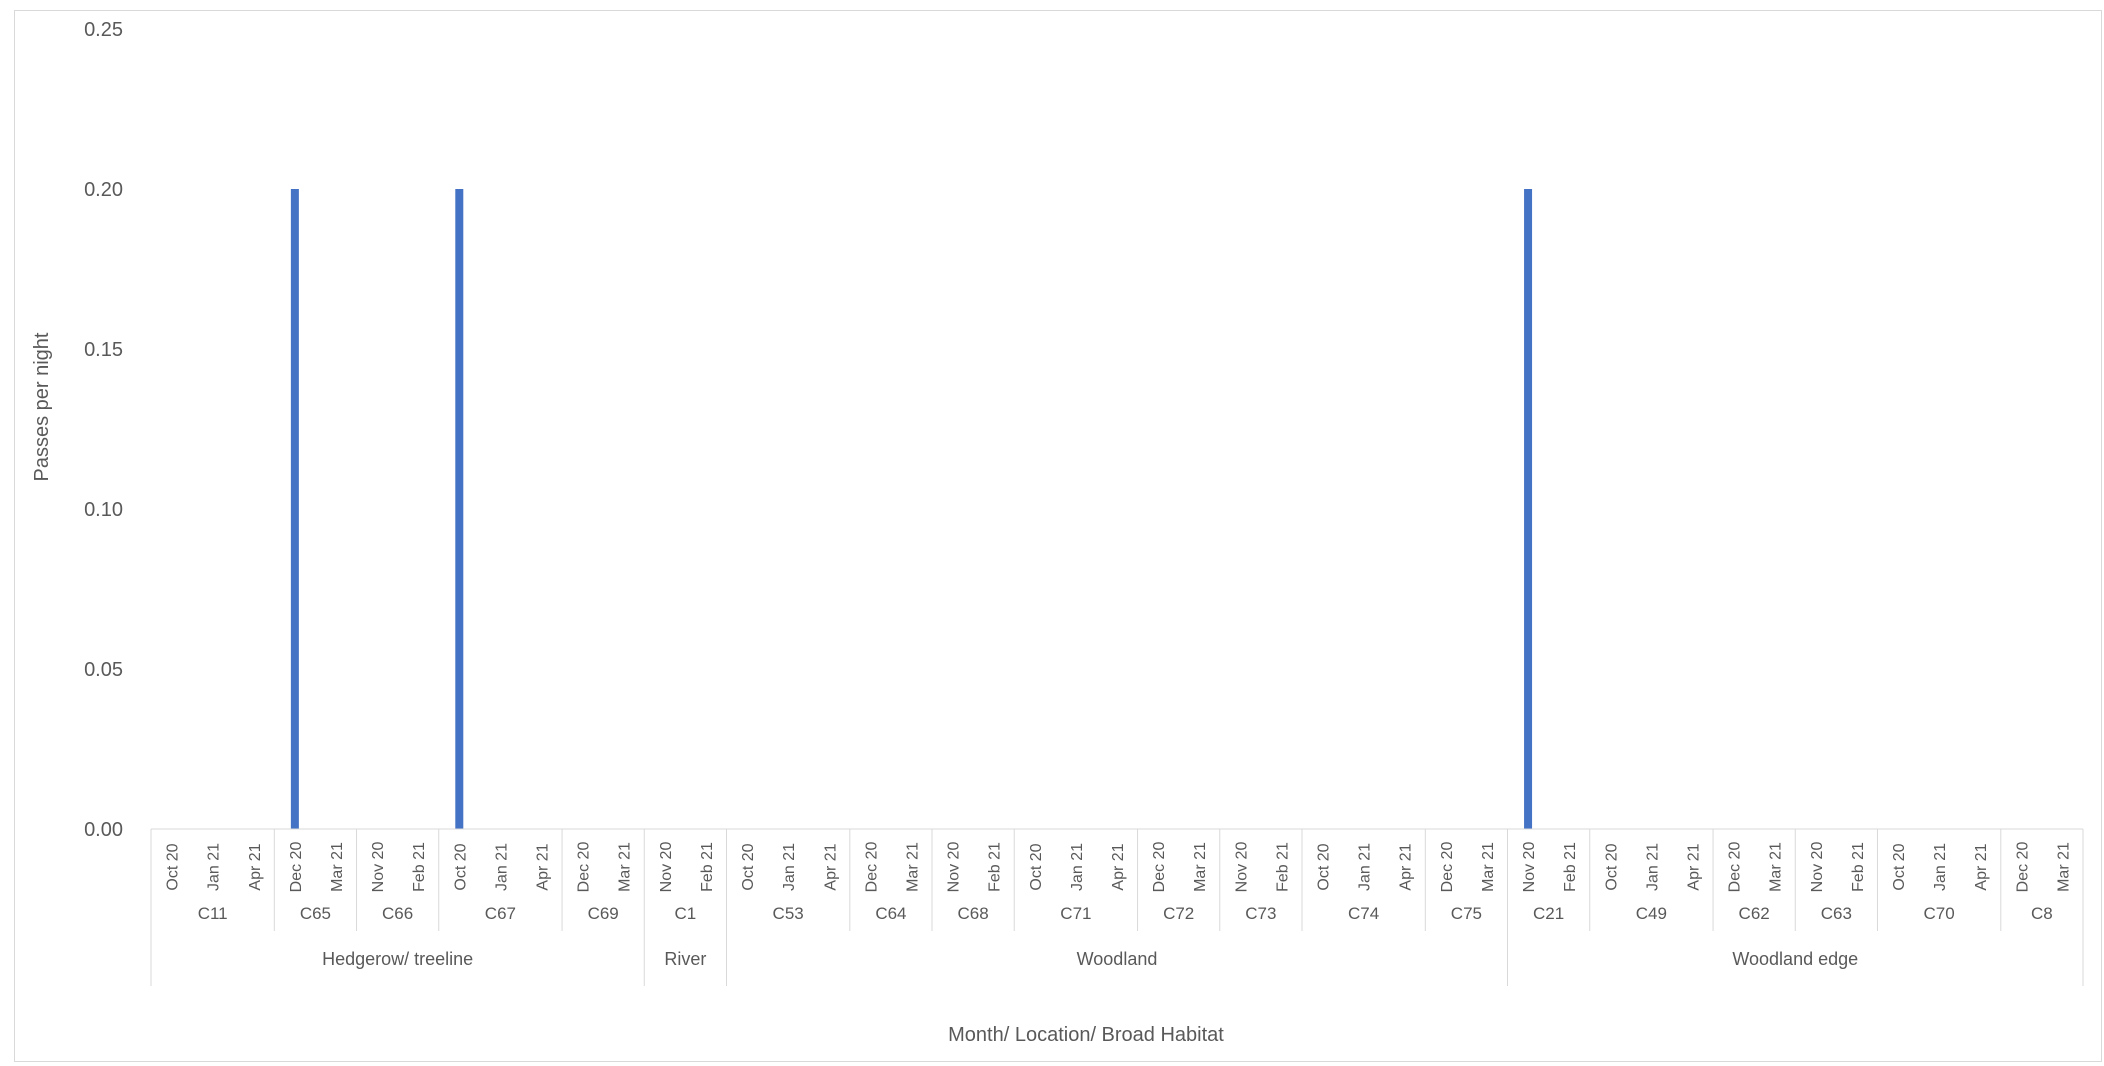 Image resolution: width=2104 pixels, height=1066 pixels. Describe the element at coordinates (603, 913) in the screenshot. I see `location-label: C69` at that location.